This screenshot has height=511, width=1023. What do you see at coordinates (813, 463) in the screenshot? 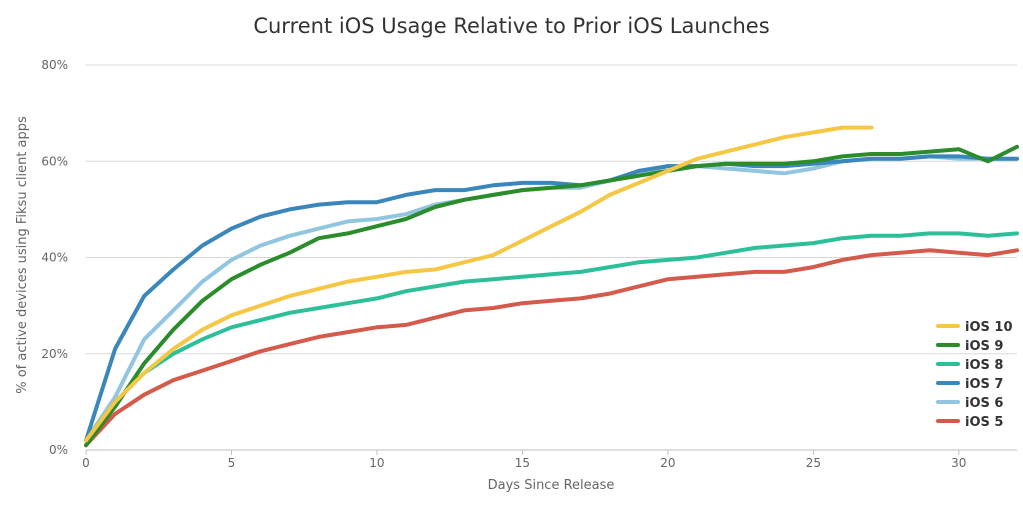
I see `x-tick-label: 25` at bounding box center [813, 463].